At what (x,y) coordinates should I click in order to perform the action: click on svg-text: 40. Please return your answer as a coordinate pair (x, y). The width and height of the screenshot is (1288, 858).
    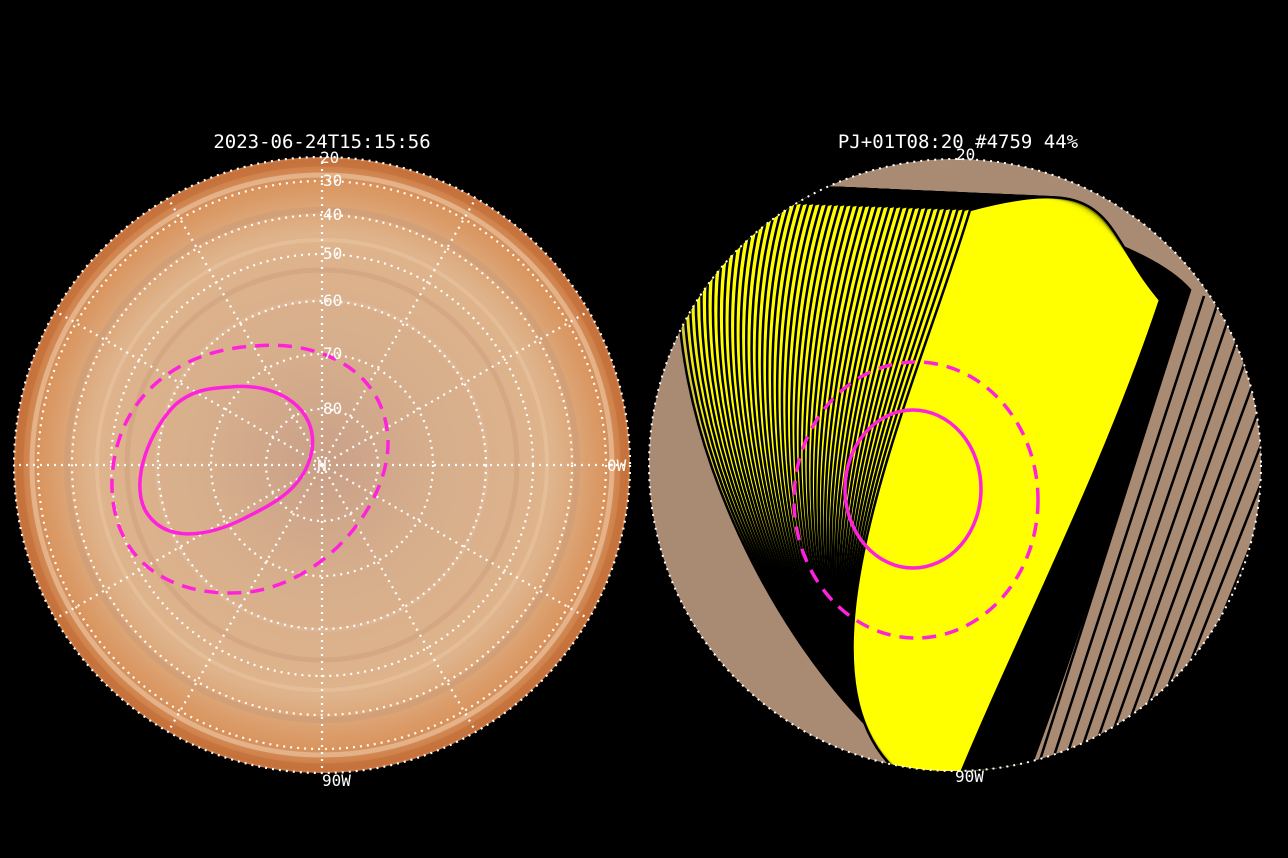
    Looking at the image, I should click on (332, 214).